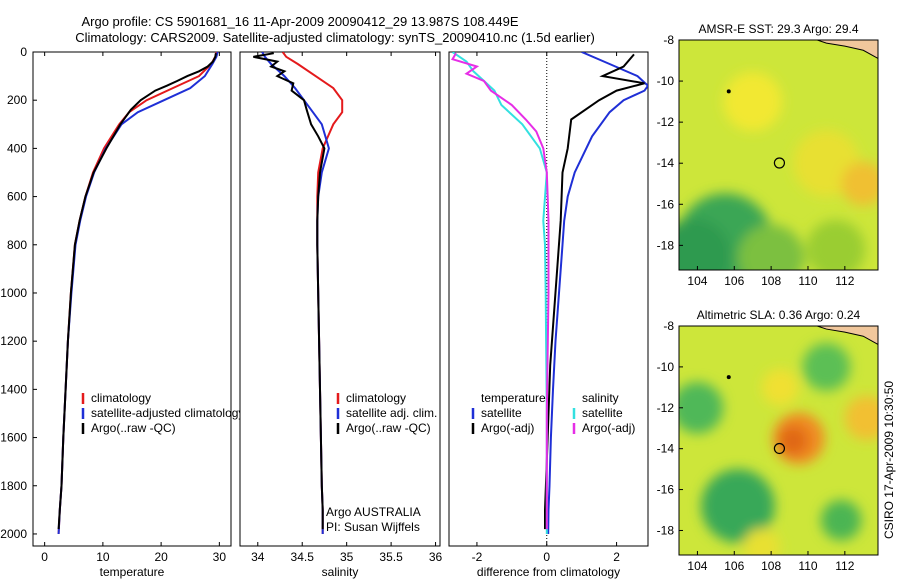 The width and height of the screenshot is (900, 580). What do you see at coordinates (436, 557) in the screenshot?
I see `x-tick-label: 36` at bounding box center [436, 557].